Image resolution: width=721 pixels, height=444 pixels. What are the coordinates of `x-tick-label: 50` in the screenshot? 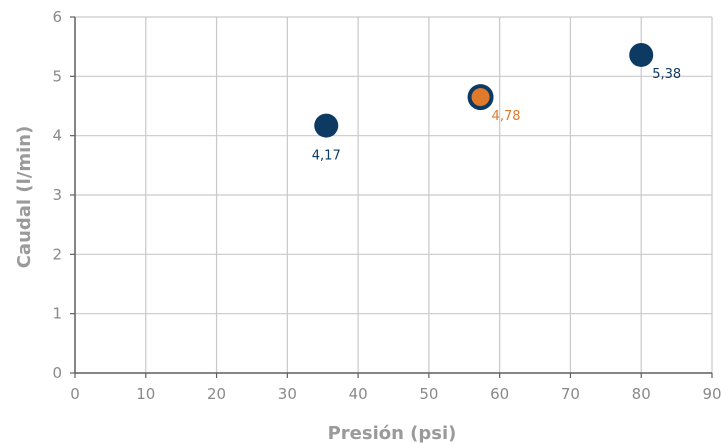 It's located at (428, 394).